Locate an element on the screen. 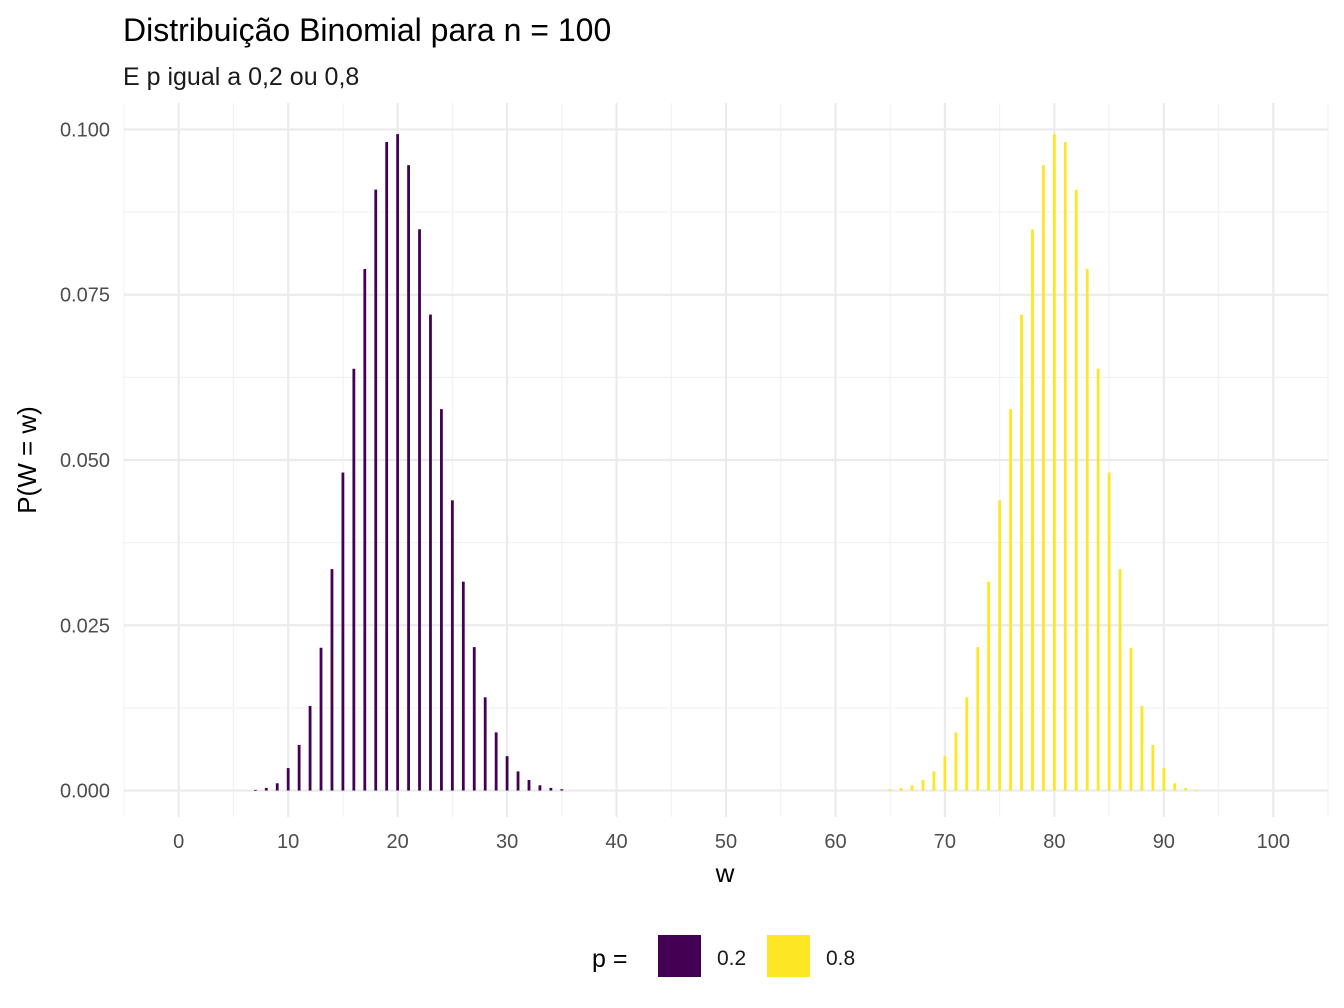 The height and width of the screenshot is (1008, 1344). x-tick-label: 40 is located at coordinates (616, 842).